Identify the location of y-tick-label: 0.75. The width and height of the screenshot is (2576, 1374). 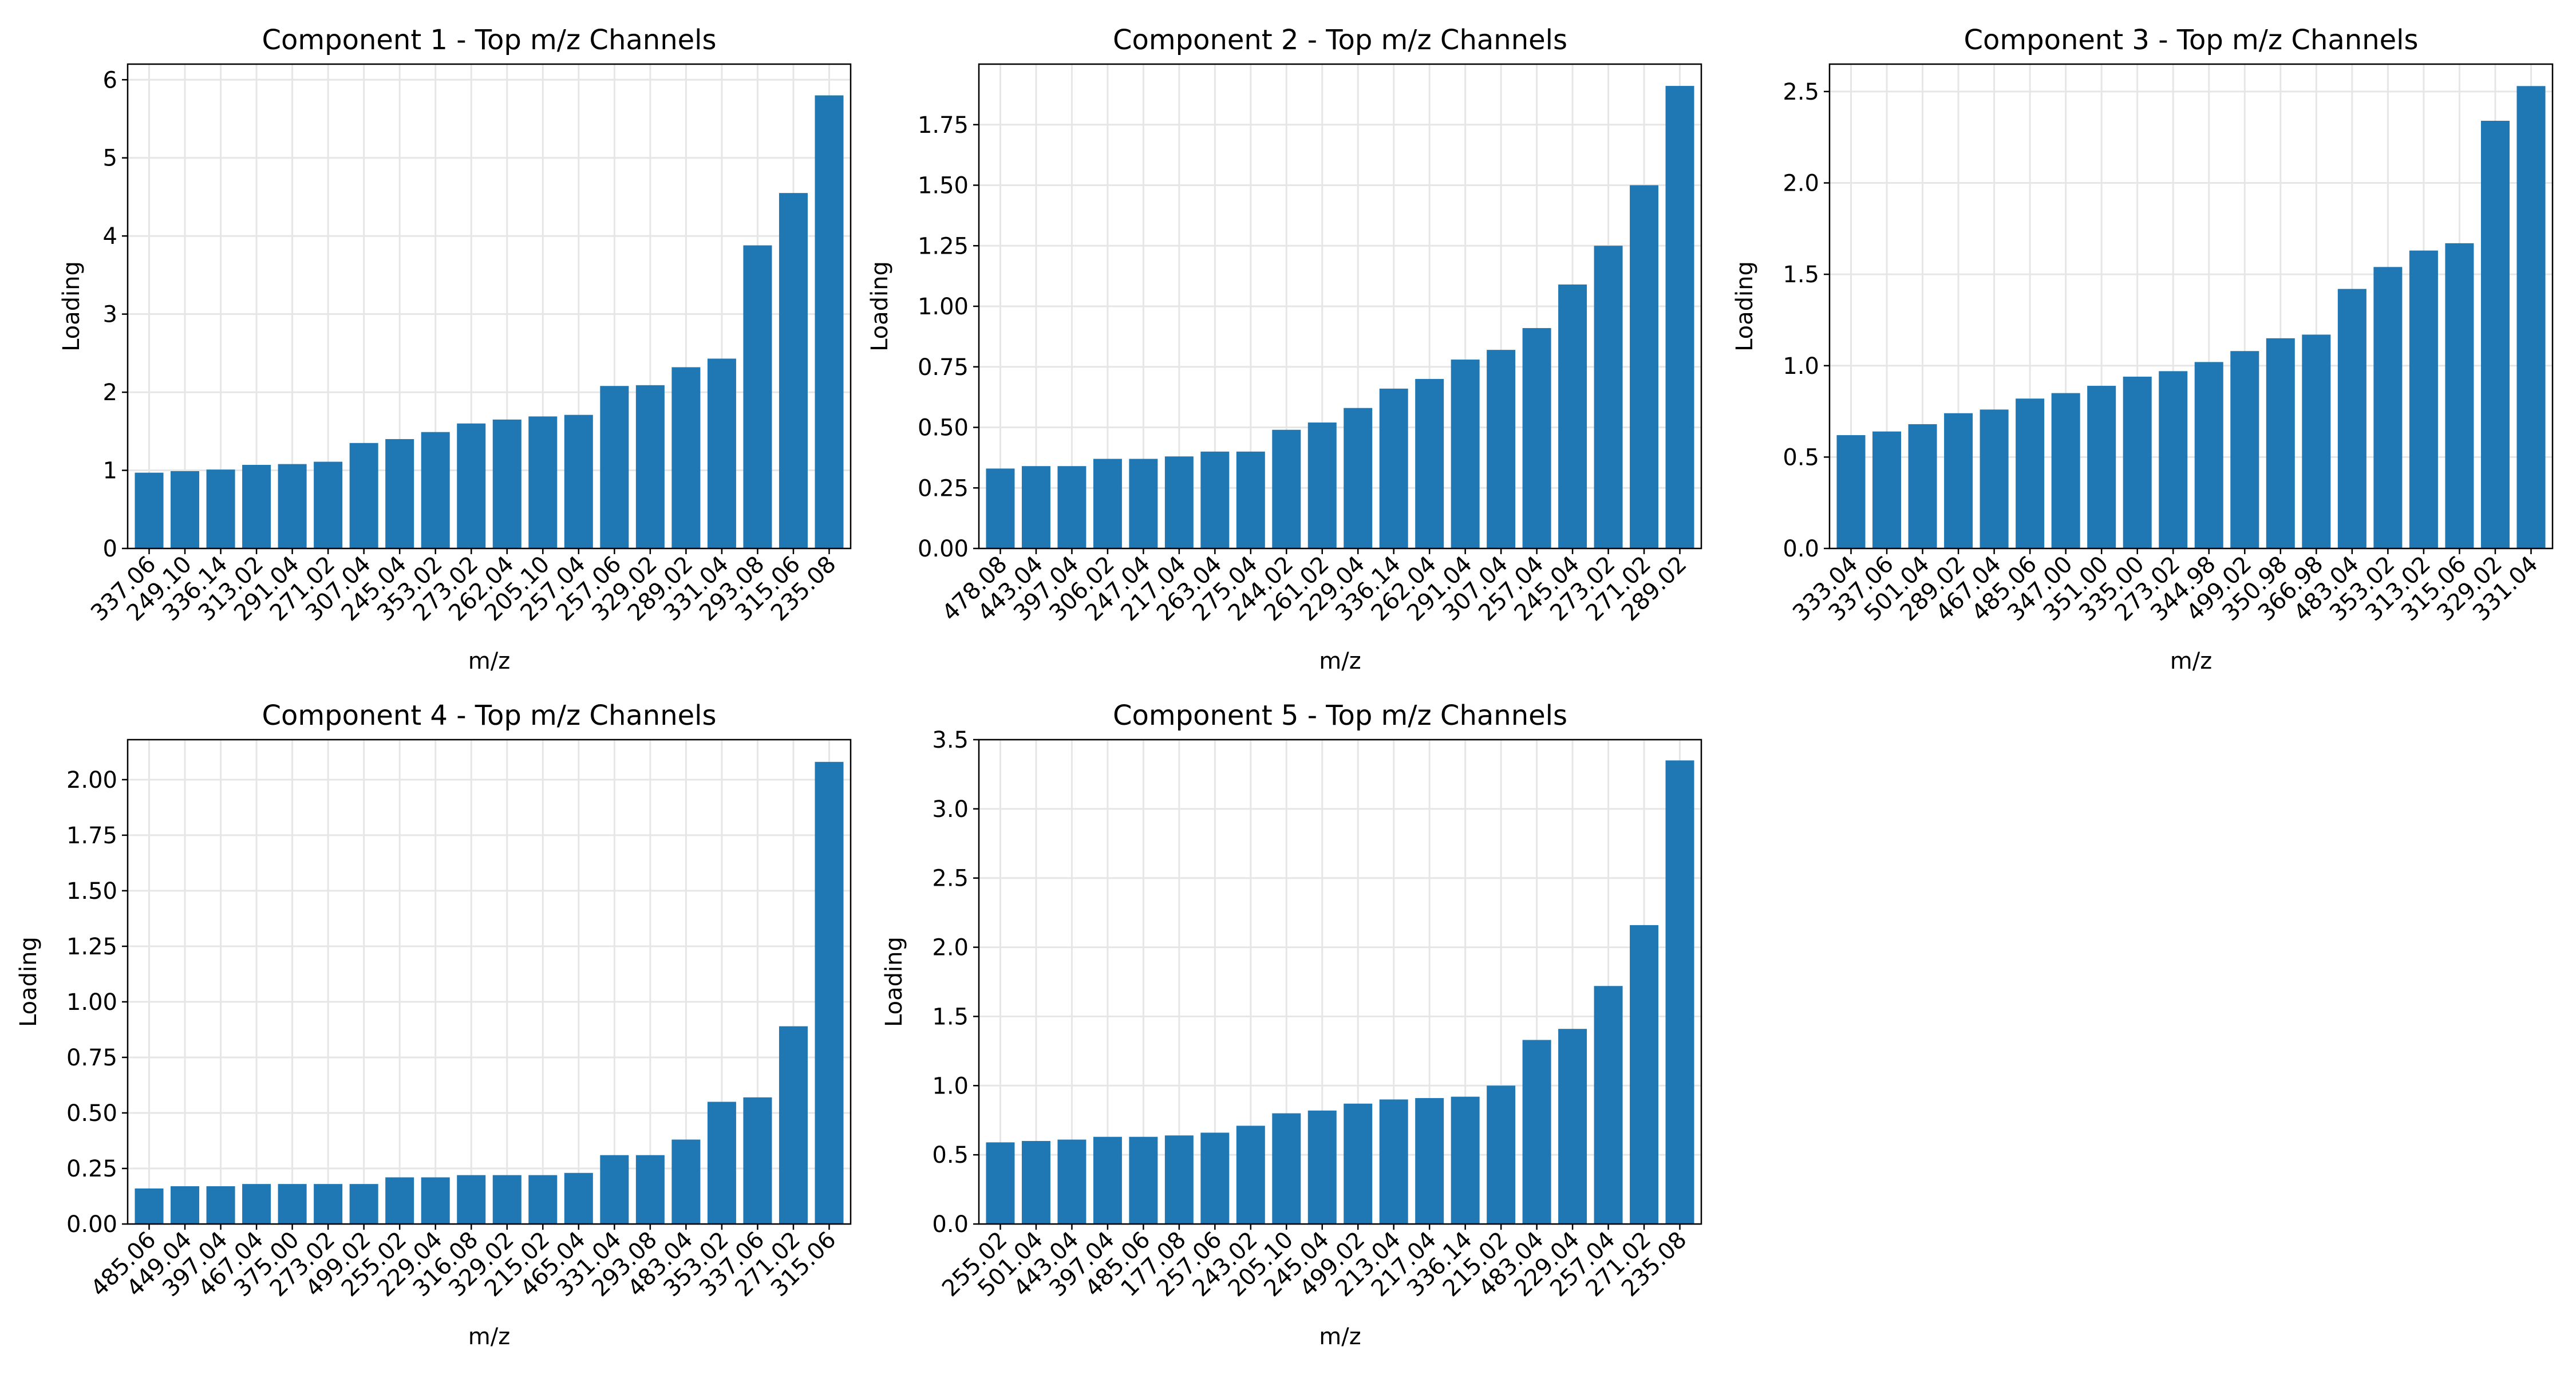
(91, 1058).